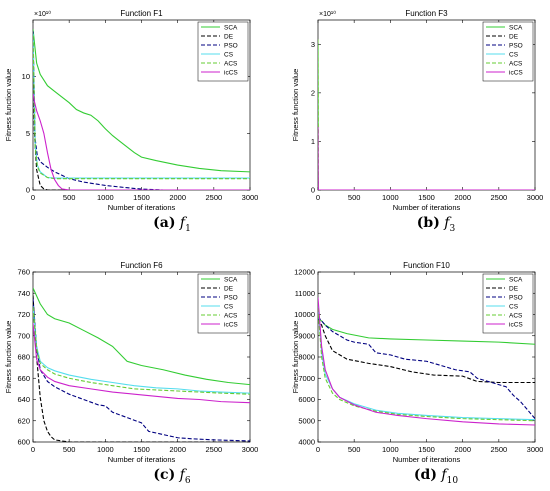 The image size is (550, 491). What do you see at coordinates (306, 335) in the screenshot?
I see `y-tick-label: 9000` at bounding box center [306, 335].